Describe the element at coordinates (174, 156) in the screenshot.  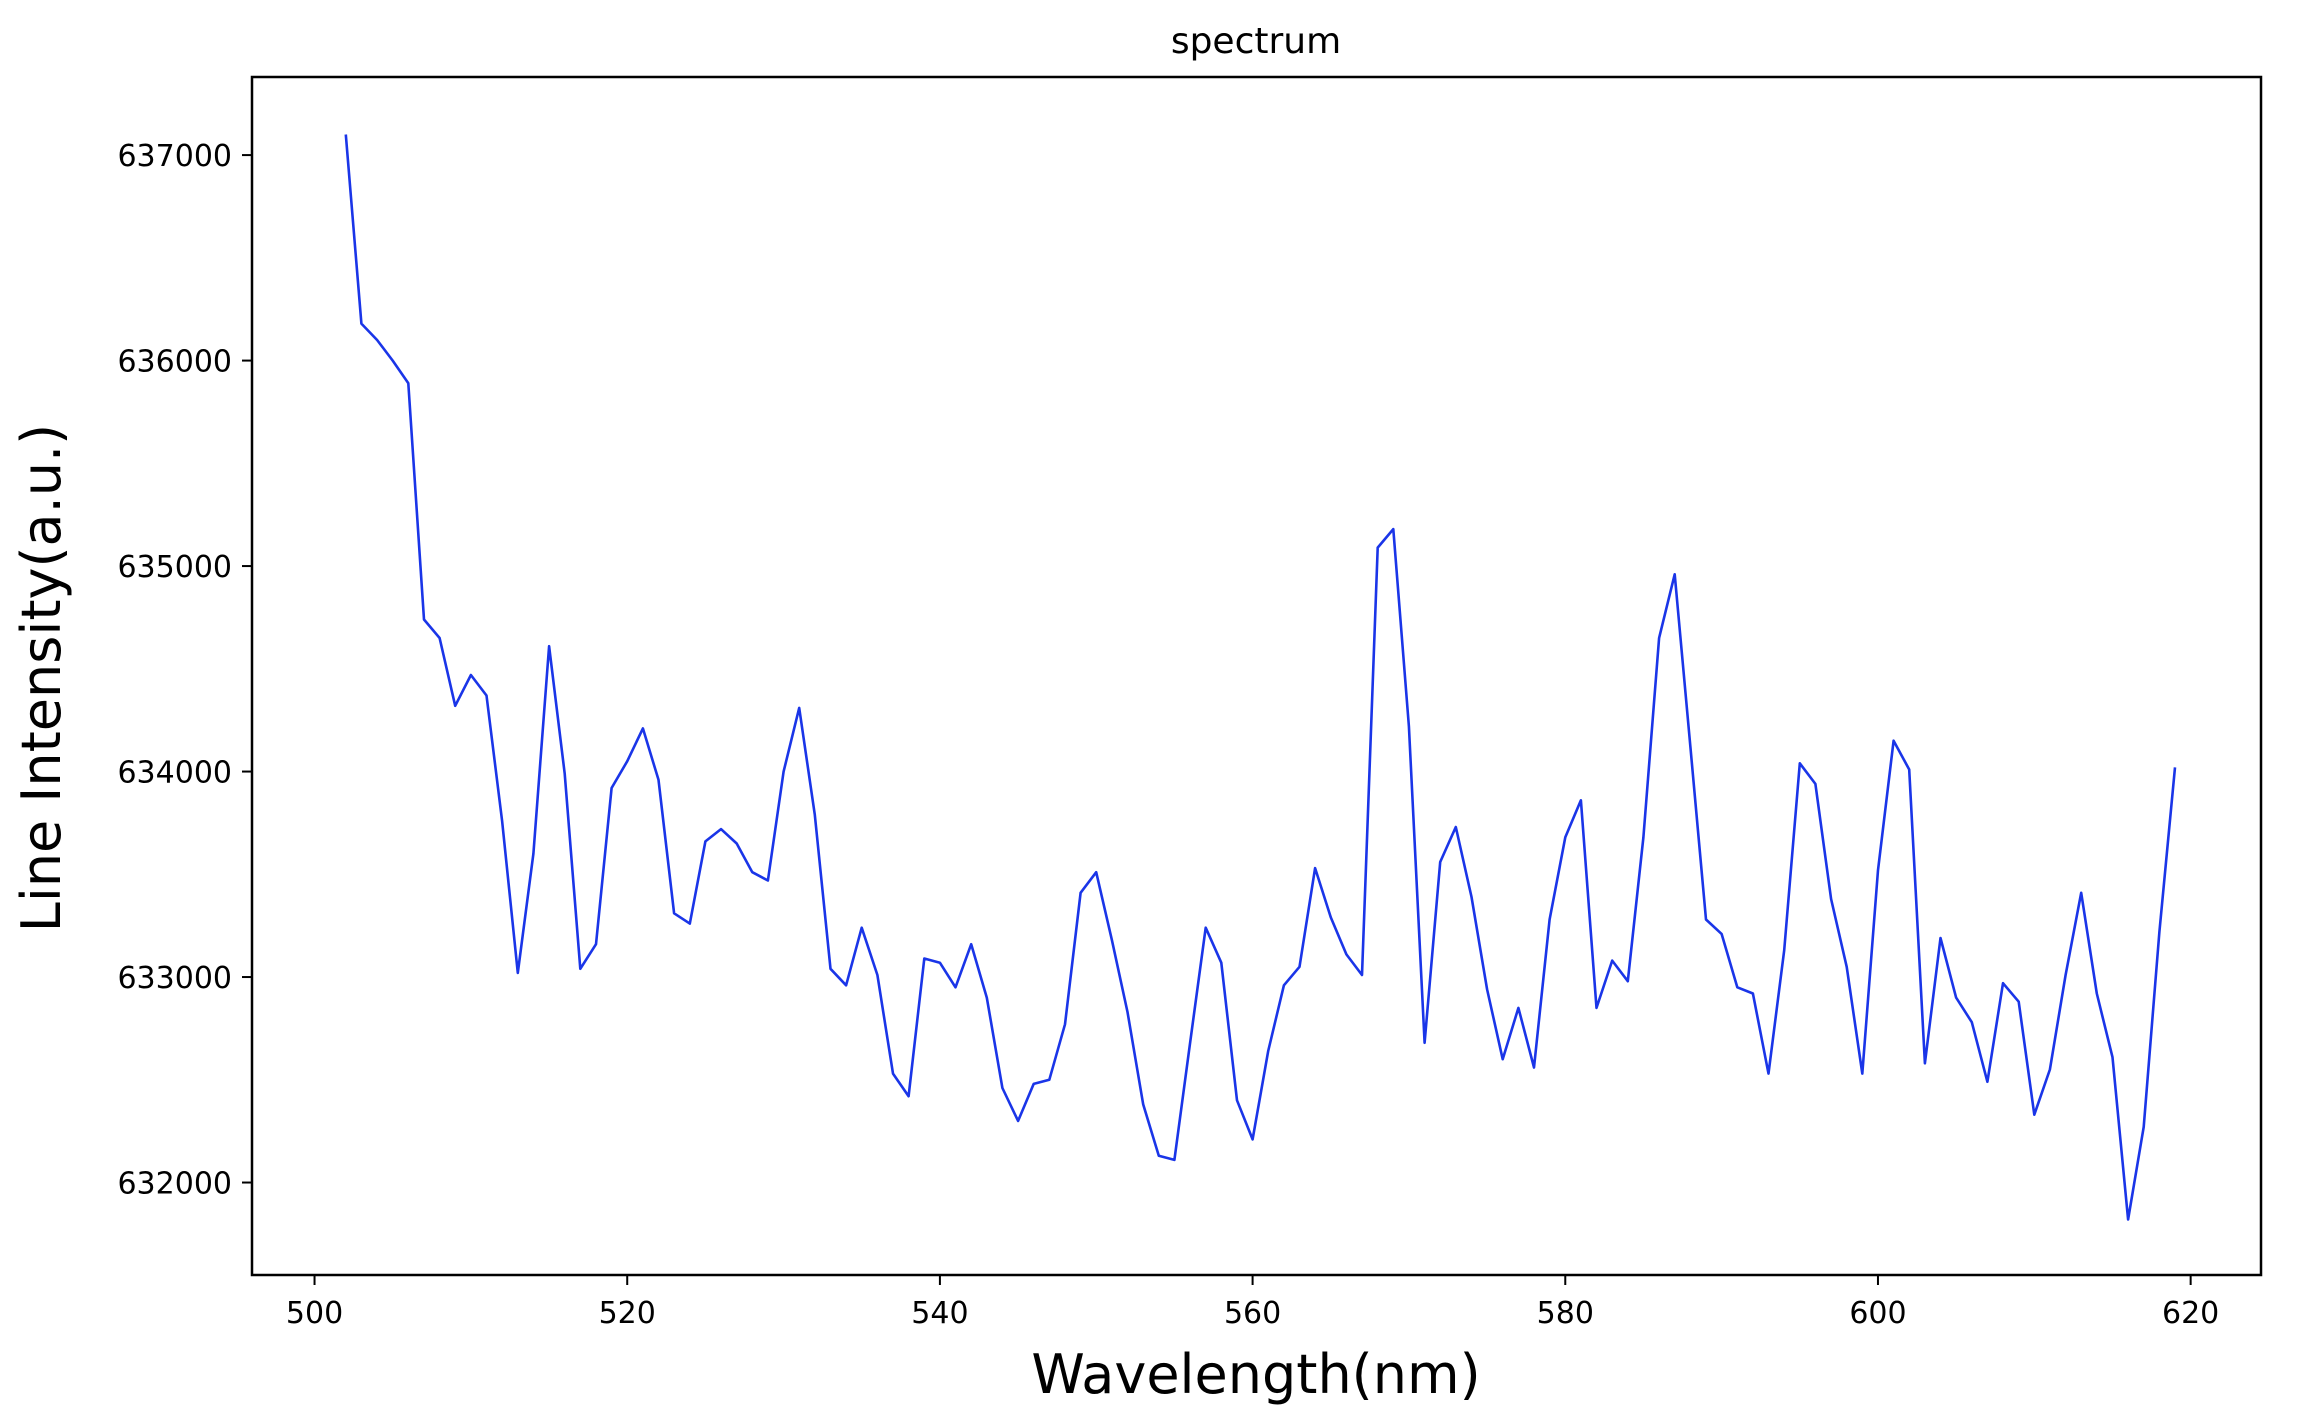
I see `y-tick-label: 637000` at that location.